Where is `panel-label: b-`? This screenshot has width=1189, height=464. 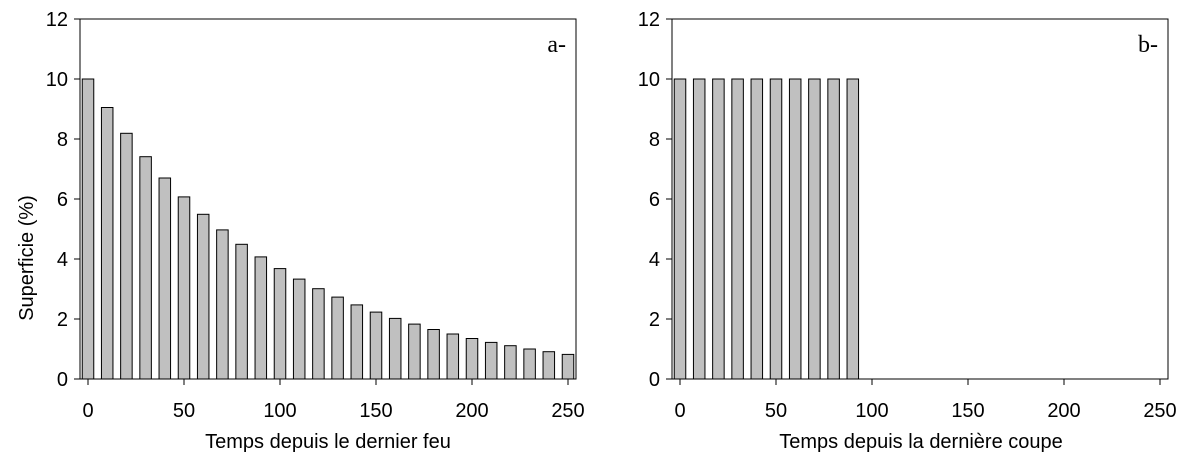
panel-label: b- is located at coordinates (1148, 45).